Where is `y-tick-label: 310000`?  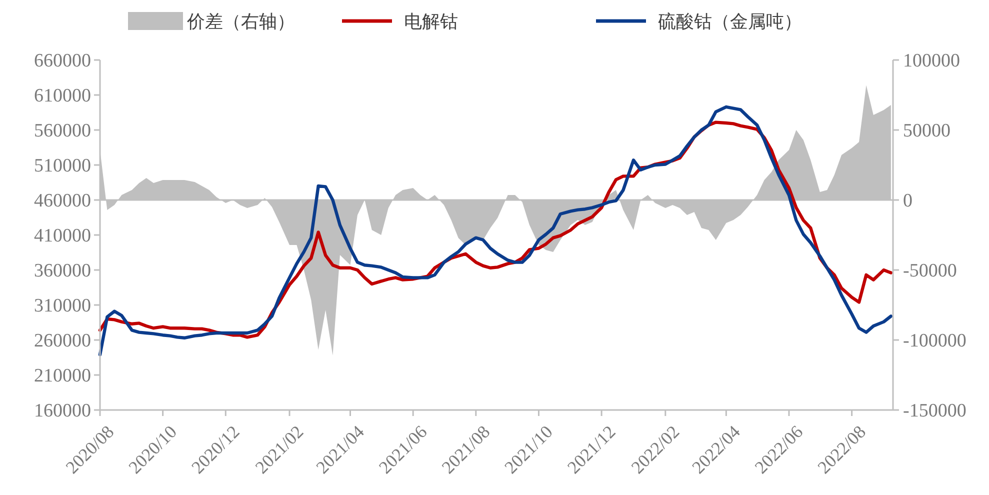 y-tick-label: 310000 is located at coordinates (62, 306).